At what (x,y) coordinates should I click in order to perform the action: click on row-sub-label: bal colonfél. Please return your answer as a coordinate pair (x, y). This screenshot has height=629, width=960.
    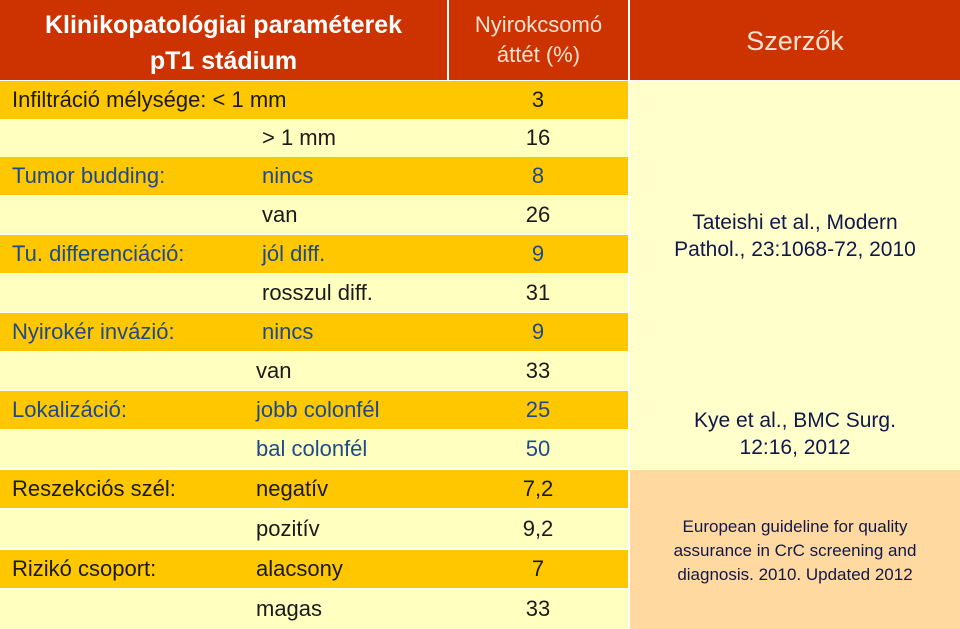
    Looking at the image, I should click on (312, 448).